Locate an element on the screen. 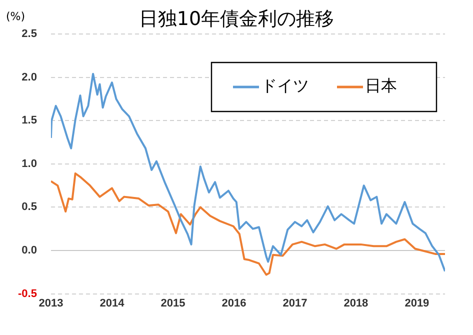 The width and height of the screenshot is (473, 335). y-tick-label: 1.0 is located at coordinates (29, 164).